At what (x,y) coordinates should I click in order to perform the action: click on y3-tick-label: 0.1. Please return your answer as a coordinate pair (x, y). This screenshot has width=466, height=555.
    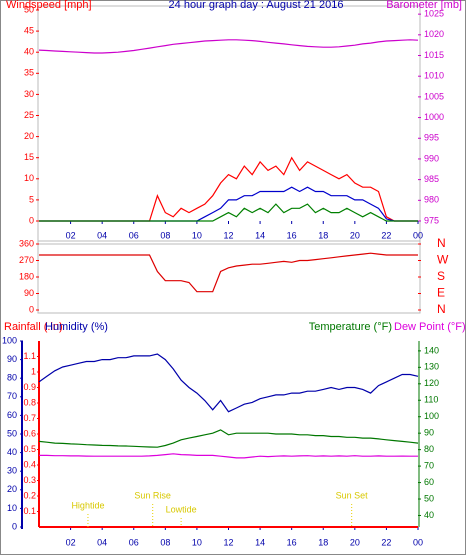
    Looking at the image, I should click on (29, 511).